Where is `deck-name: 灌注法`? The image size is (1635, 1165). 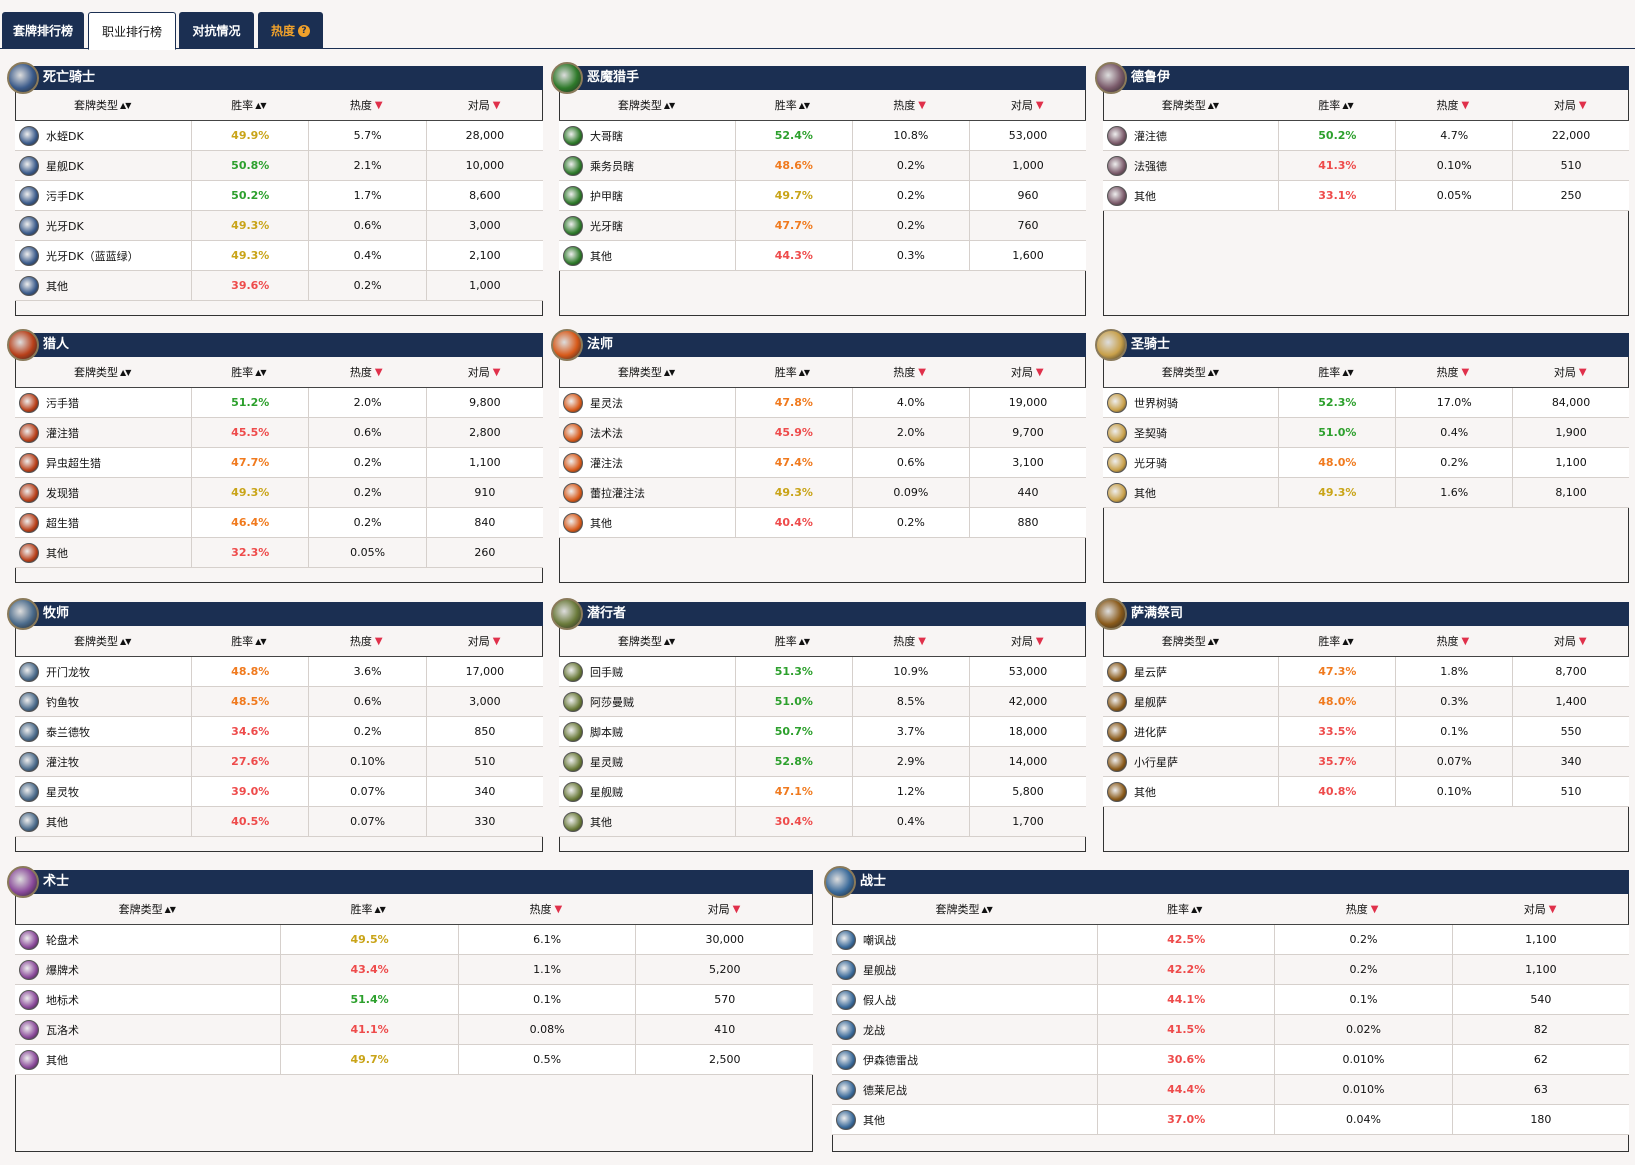
deck-name: 灌注法 is located at coordinates (606, 463).